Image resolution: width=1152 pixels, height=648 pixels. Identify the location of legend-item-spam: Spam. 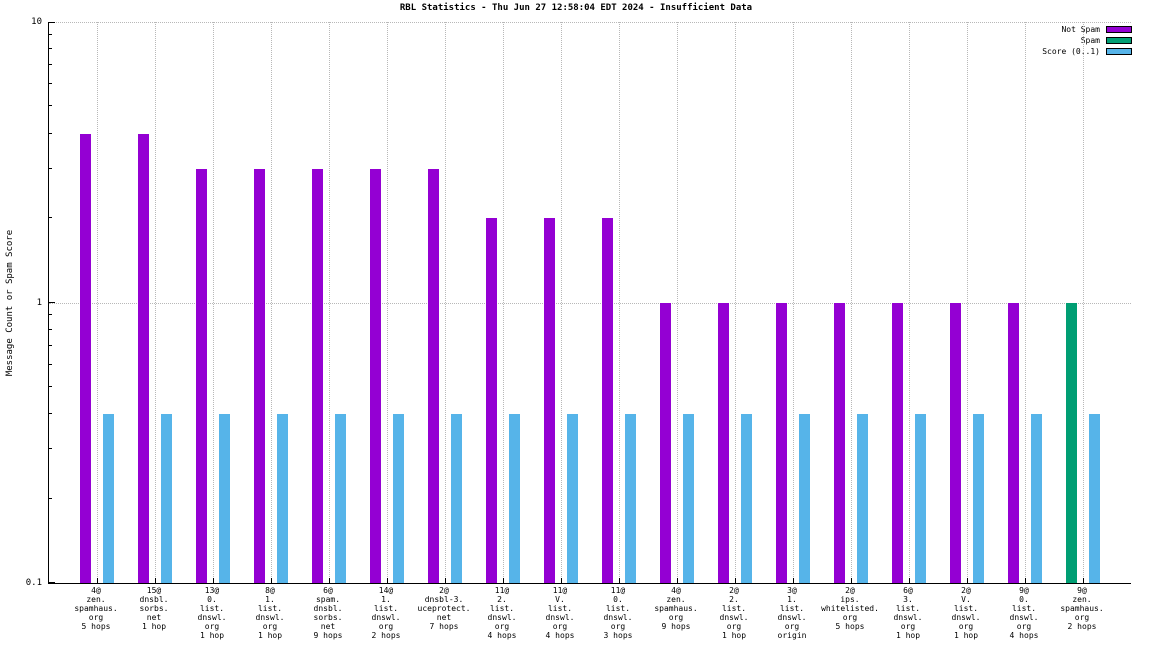
(1087, 40).